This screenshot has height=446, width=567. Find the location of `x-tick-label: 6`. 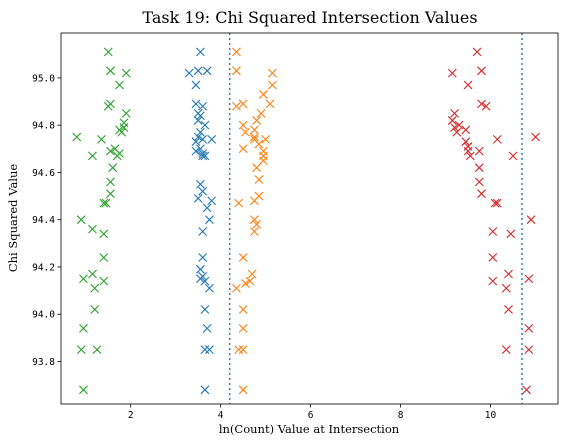

x-tick-label: 6 is located at coordinates (311, 415).